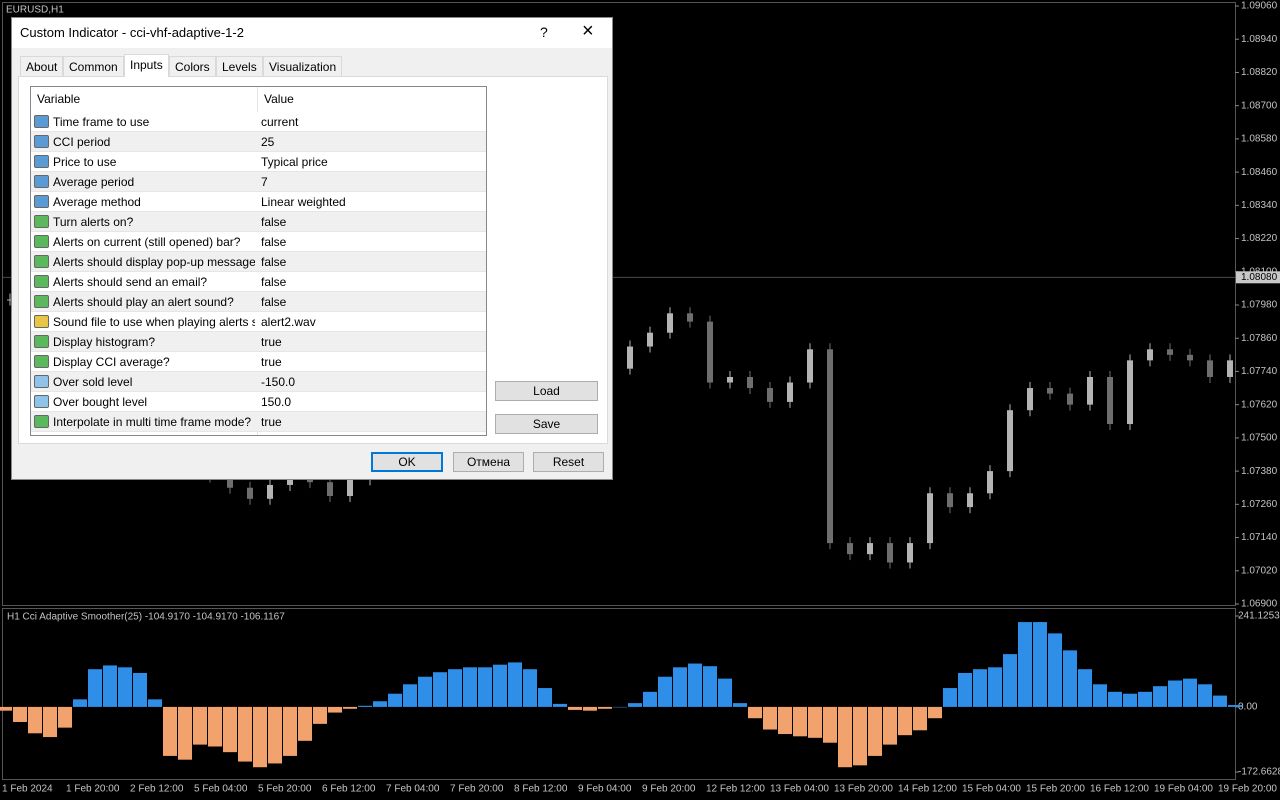 Image resolution: width=1280 pixels, height=800 pixels. I want to click on tab: About, so click(42, 66).